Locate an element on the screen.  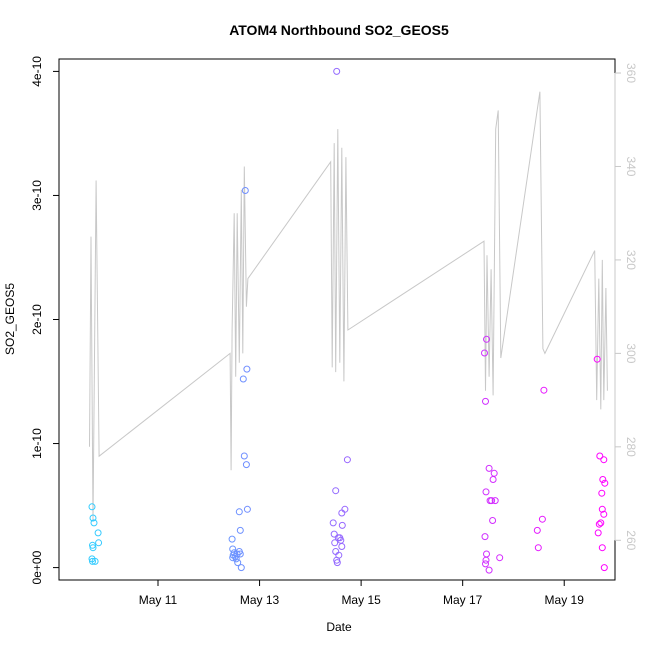
y-tick-label: 0e+00 is located at coordinates (37, 567).